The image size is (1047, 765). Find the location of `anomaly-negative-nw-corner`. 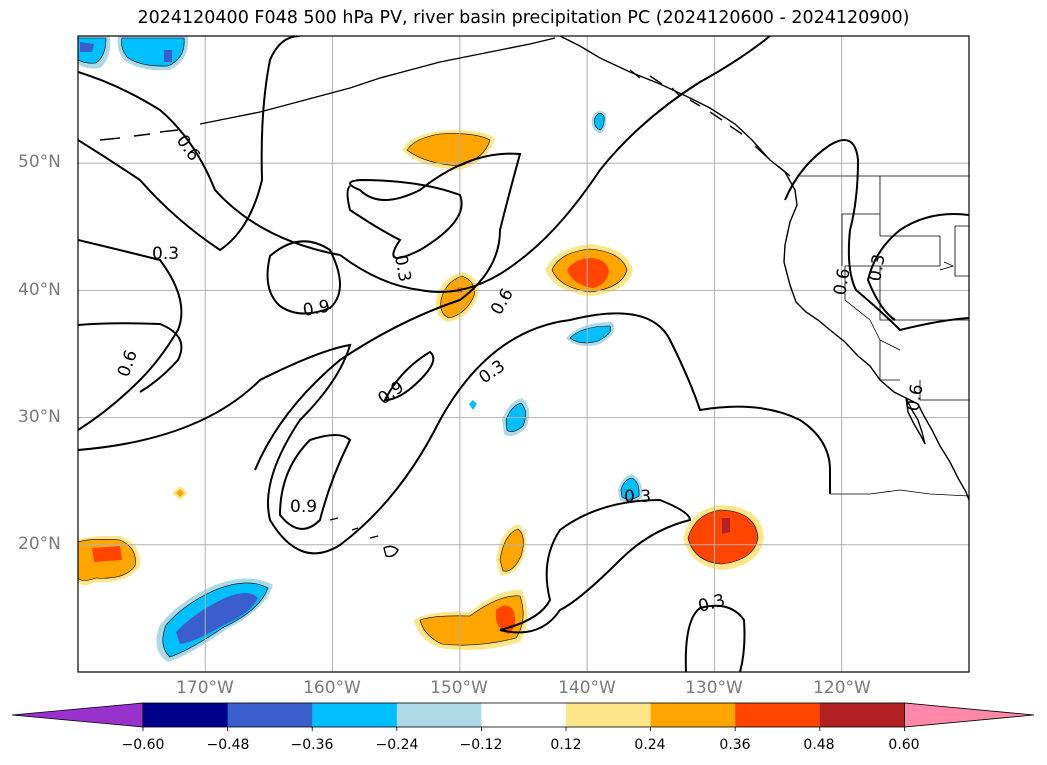

anomaly-negative-nw-corner is located at coordinates (133, 53).